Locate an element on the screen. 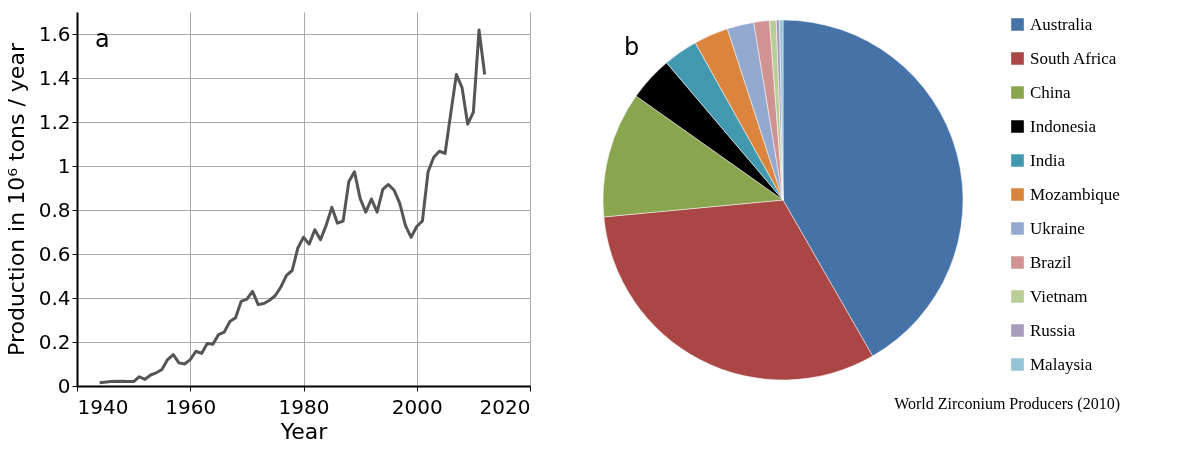 Image resolution: width=1191 pixels, height=466 pixels. y-tick-label: 0.4 is located at coordinates (54, 297).